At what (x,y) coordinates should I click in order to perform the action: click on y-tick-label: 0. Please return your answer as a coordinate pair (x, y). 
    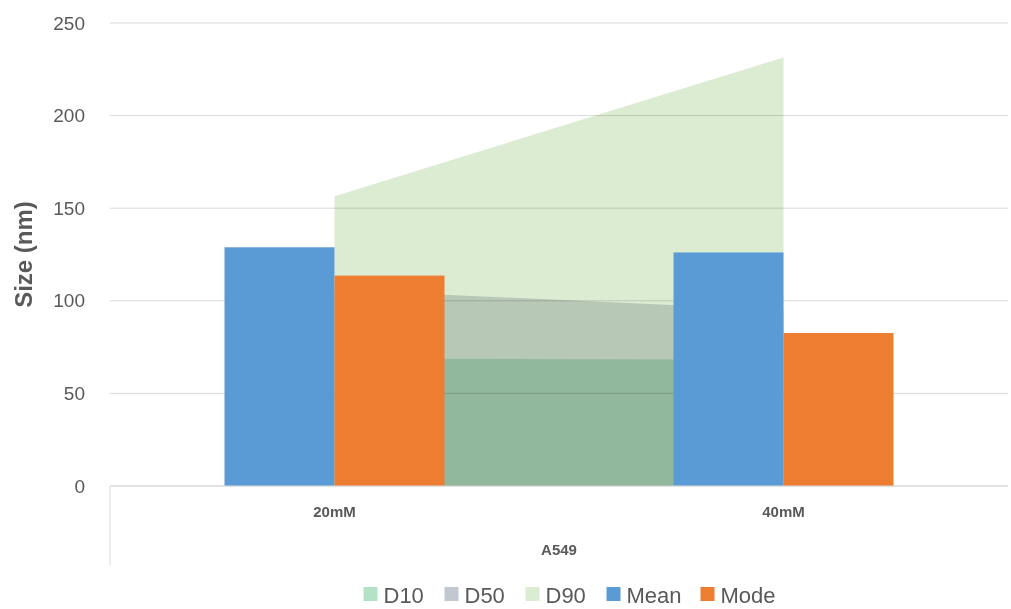
    Looking at the image, I should click on (79, 486).